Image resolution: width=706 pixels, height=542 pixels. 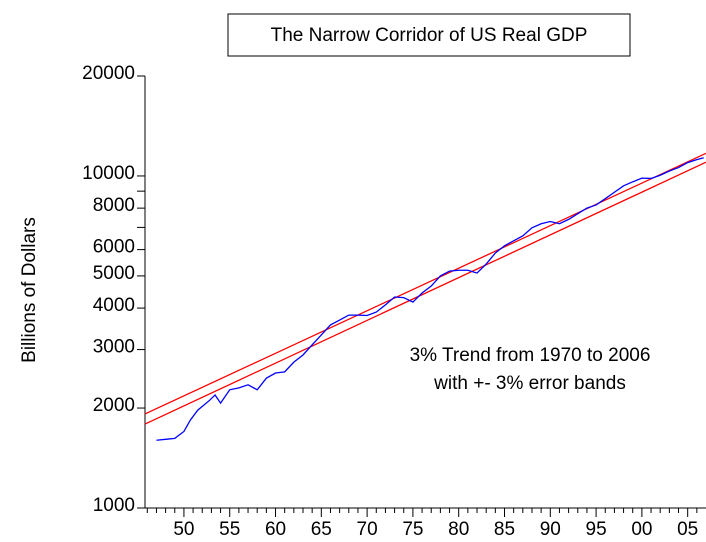 I want to click on y-tick-label: 8000, so click(x=114, y=205).